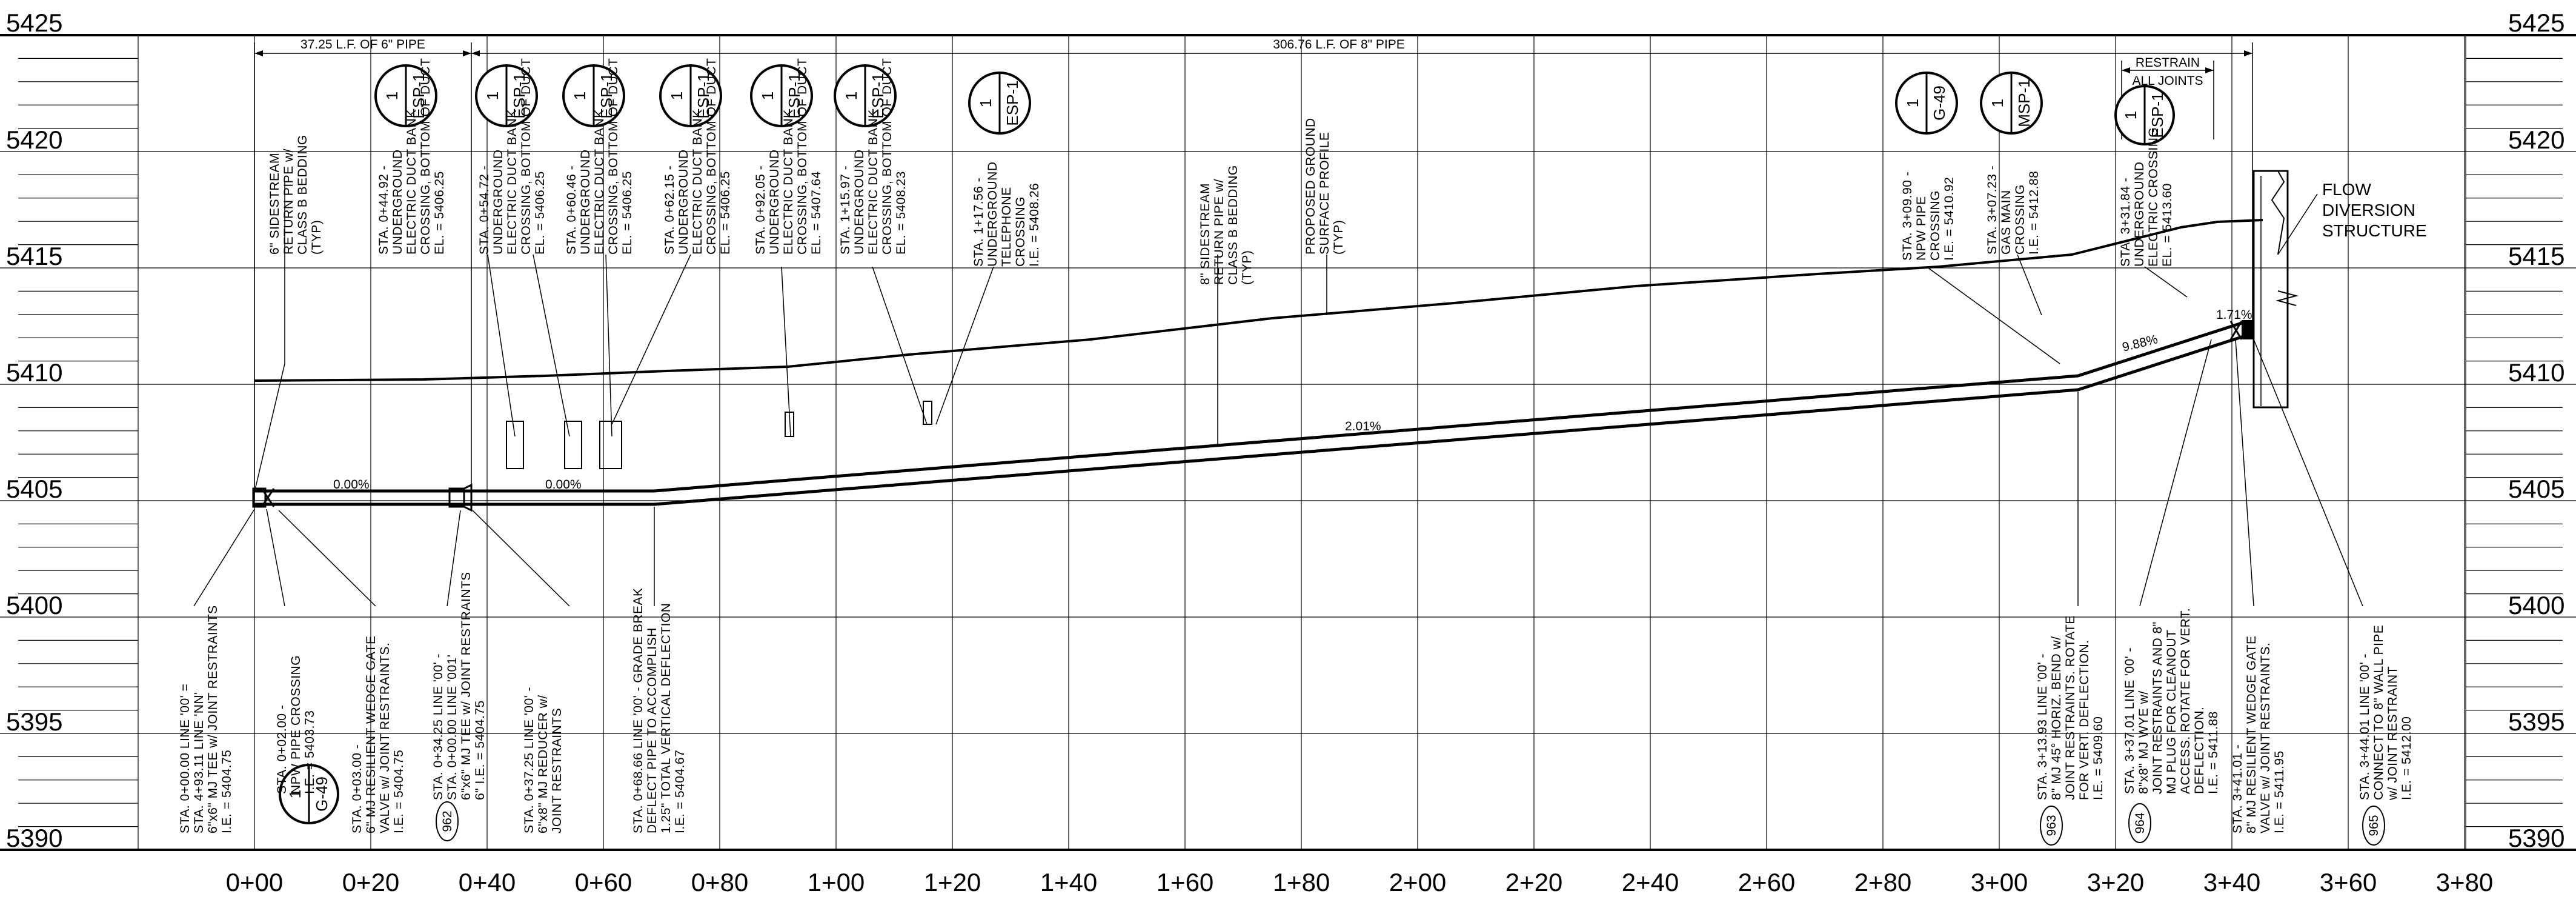  I want to click on note-line: I.E. = 5412.88, so click(2034, 213).